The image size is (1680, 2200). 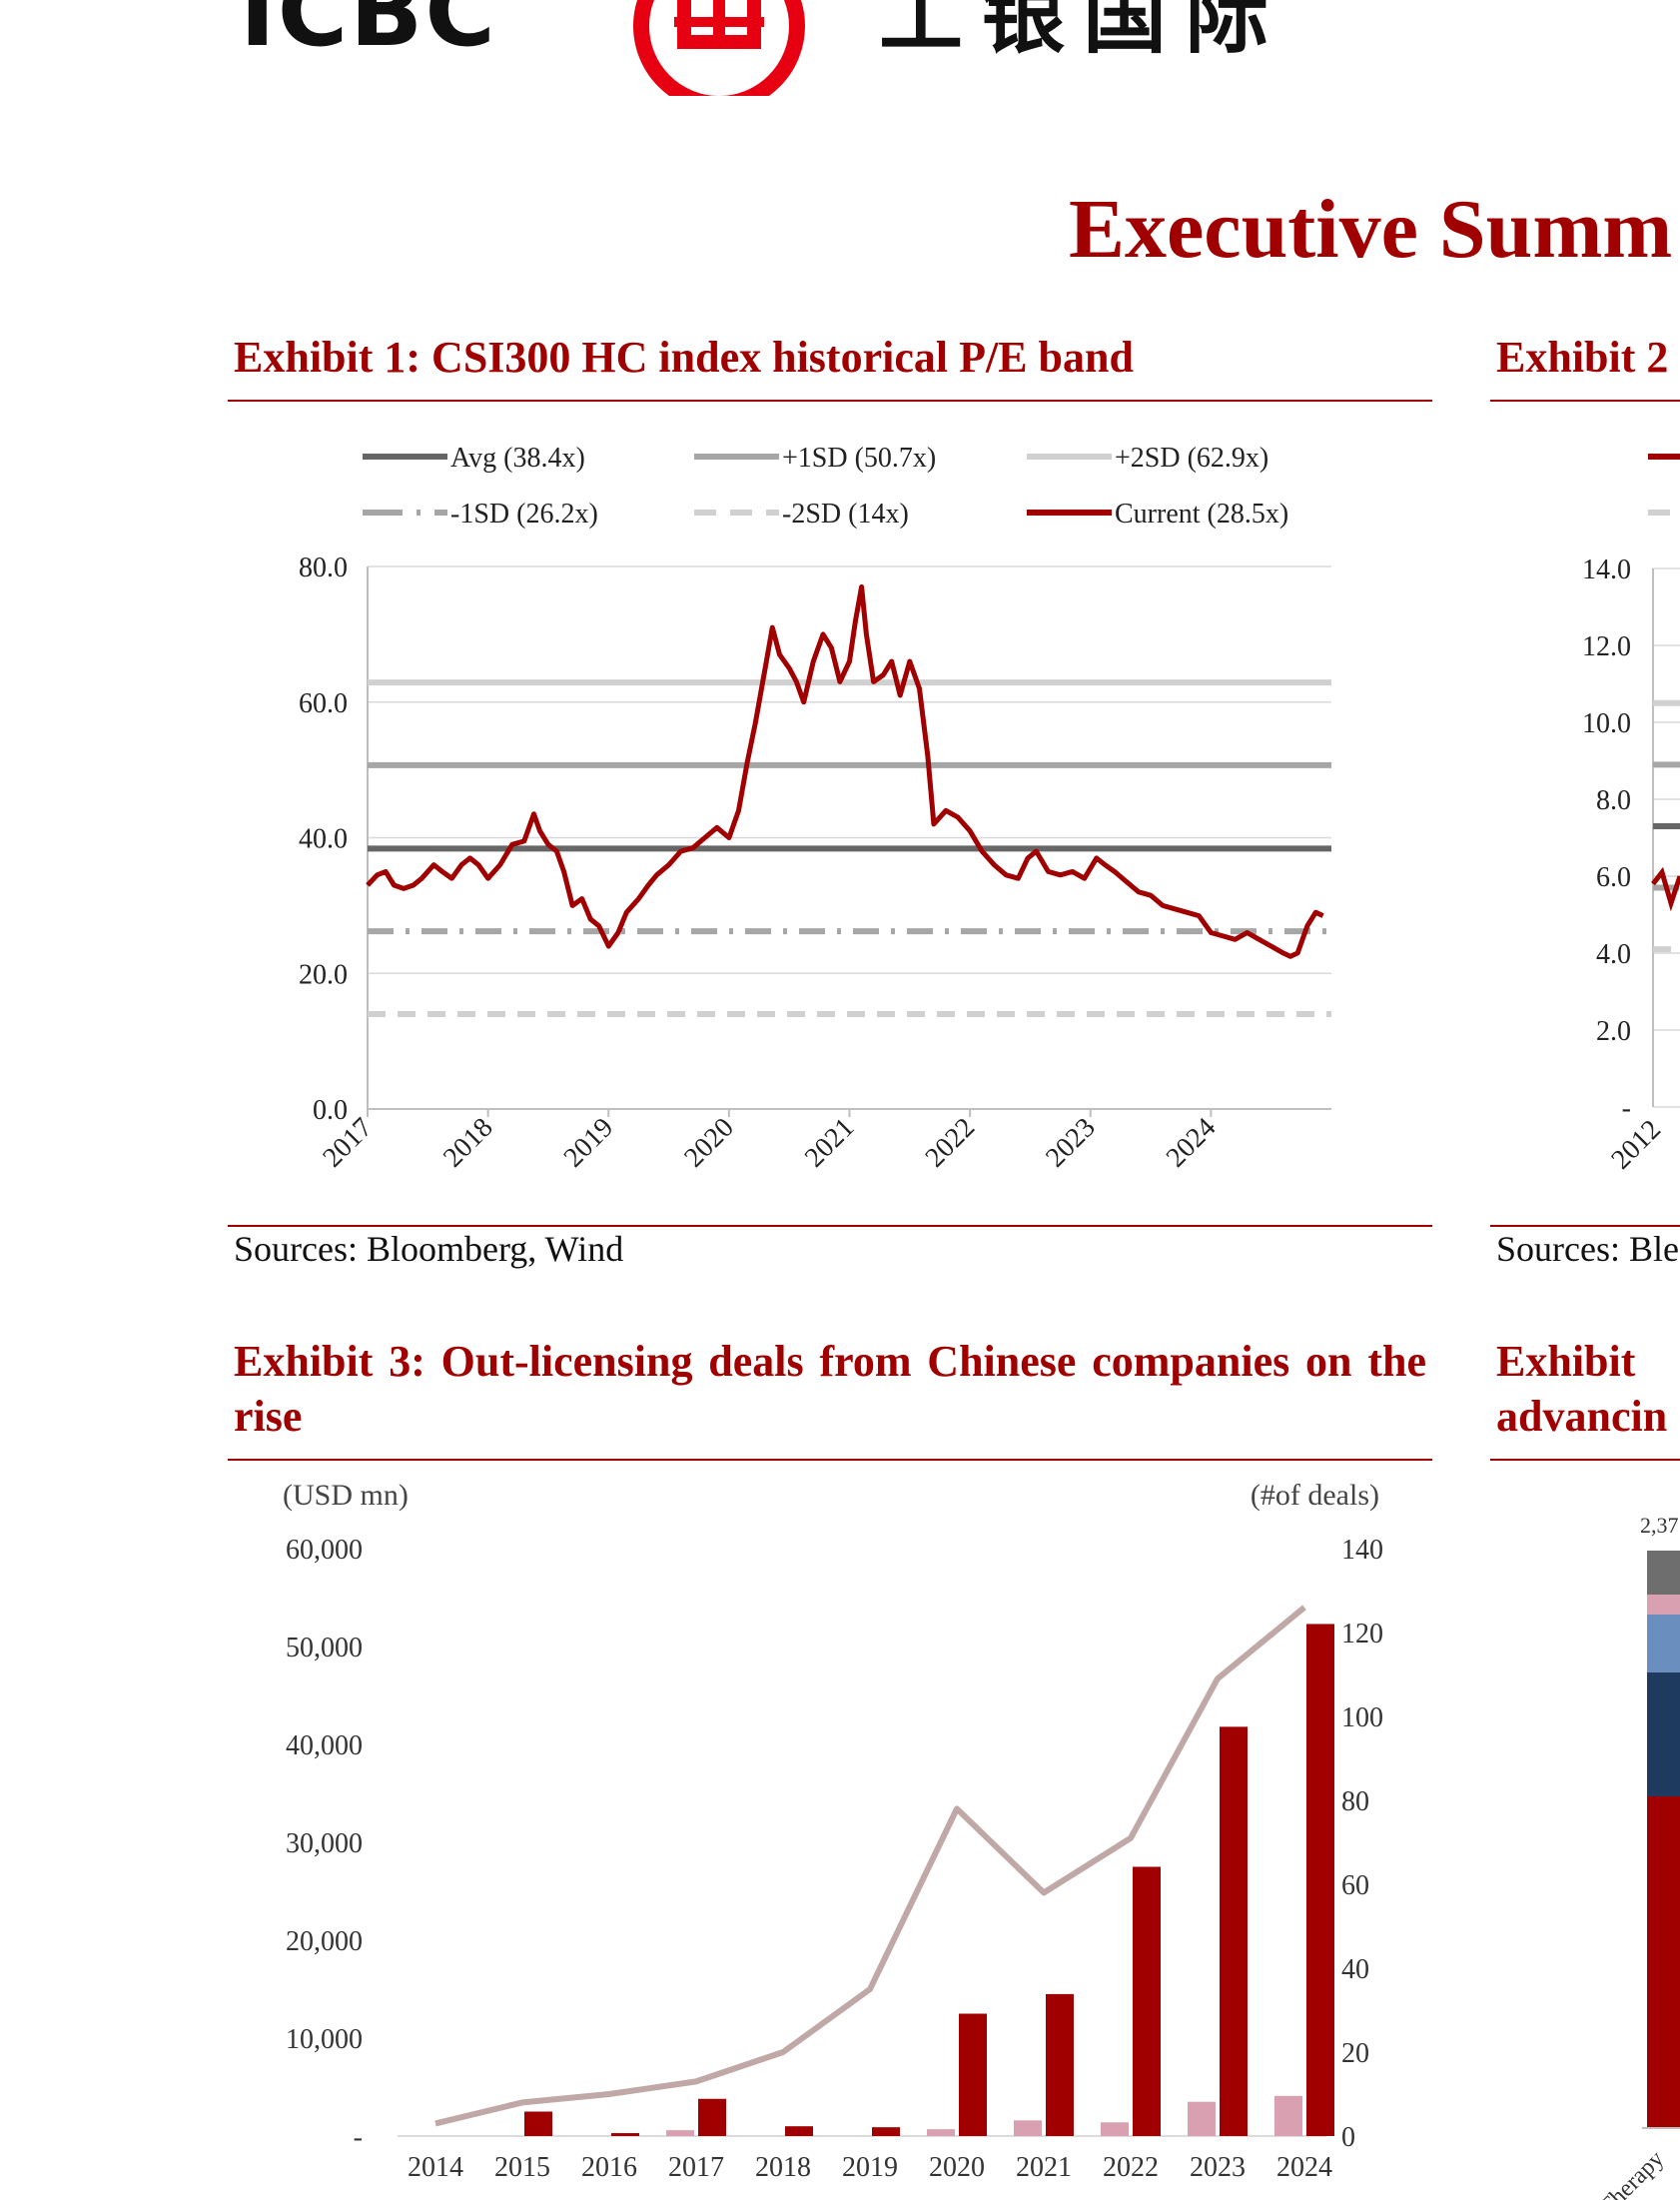 What do you see at coordinates (1665, 889) in the screenshot?
I see `series-line` at bounding box center [1665, 889].